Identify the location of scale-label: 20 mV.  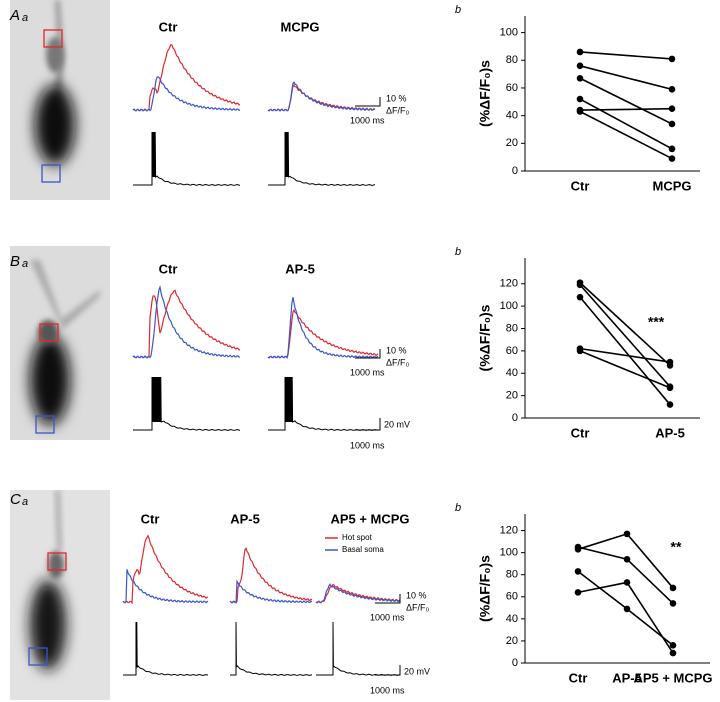
(417, 671).